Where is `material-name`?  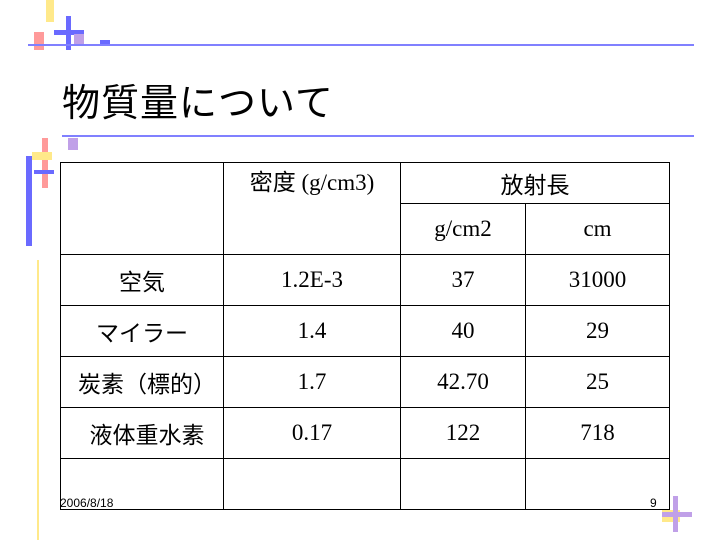 material-name is located at coordinates (142, 484).